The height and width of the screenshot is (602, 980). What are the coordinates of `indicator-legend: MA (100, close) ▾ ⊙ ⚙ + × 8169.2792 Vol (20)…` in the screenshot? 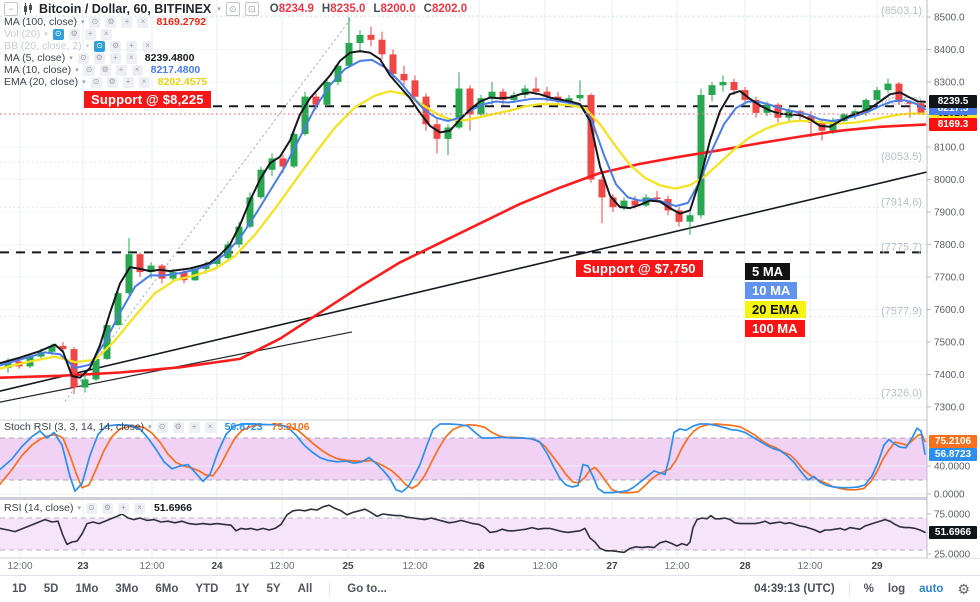 It's located at (105, 52).